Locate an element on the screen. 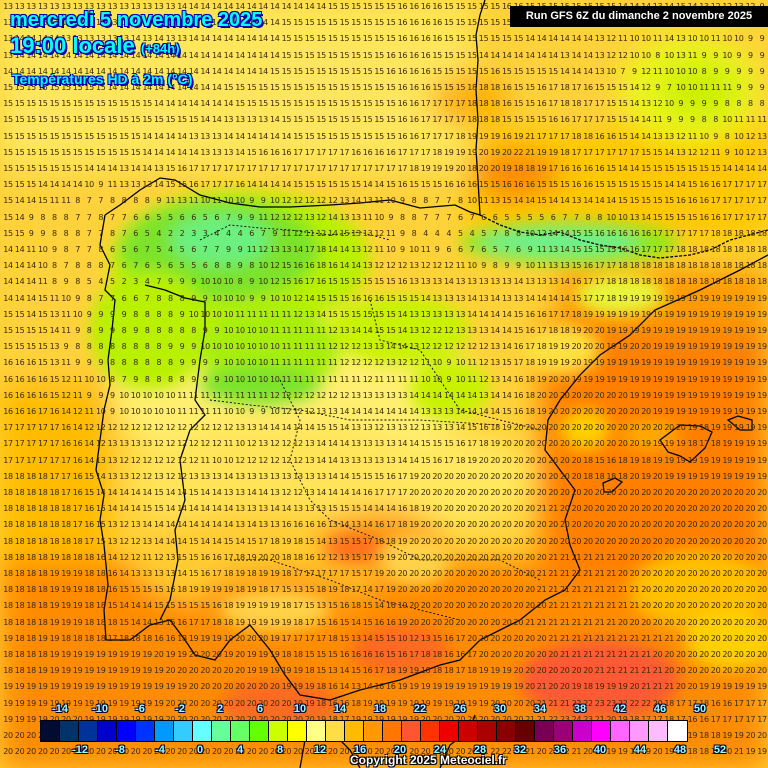 The height and width of the screenshot is (768, 768). grid-value: 9 is located at coordinates (112, 331).